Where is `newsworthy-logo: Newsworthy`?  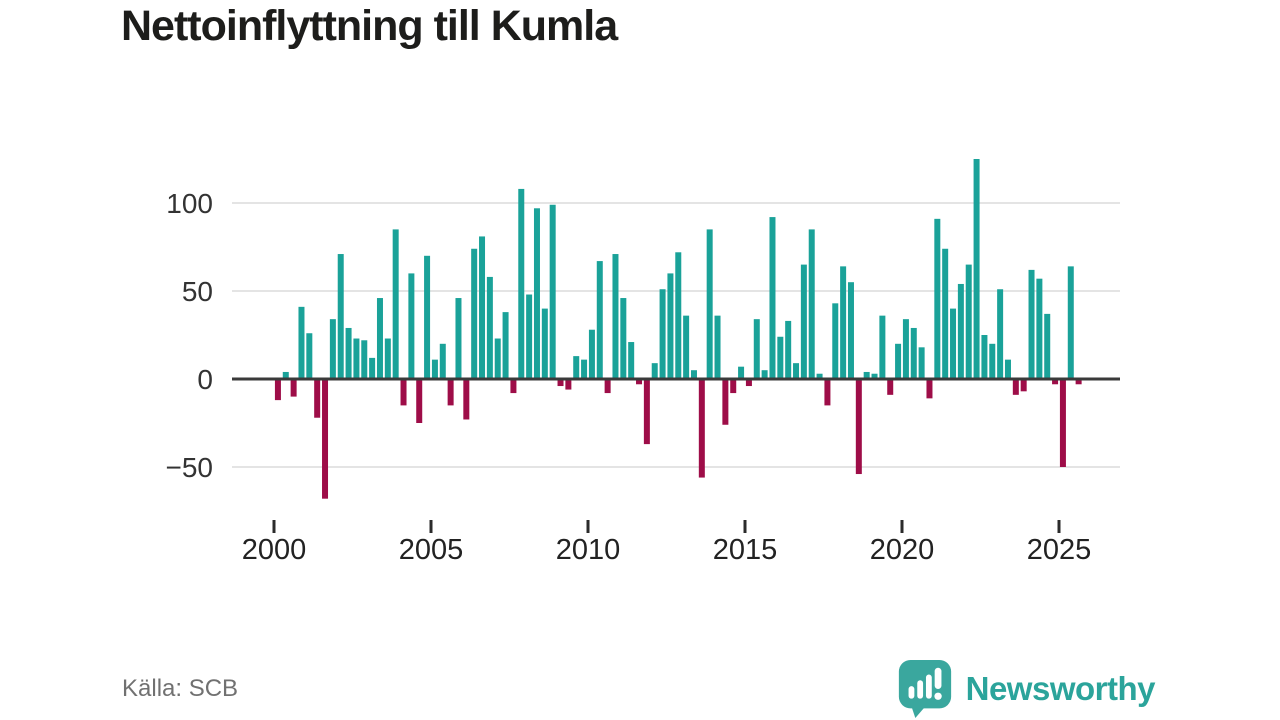 newsworthy-logo: Newsworthy is located at coordinates (1026, 689).